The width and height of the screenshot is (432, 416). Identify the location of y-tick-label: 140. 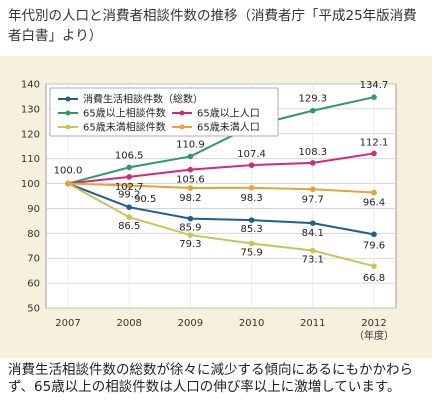
(30, 85).